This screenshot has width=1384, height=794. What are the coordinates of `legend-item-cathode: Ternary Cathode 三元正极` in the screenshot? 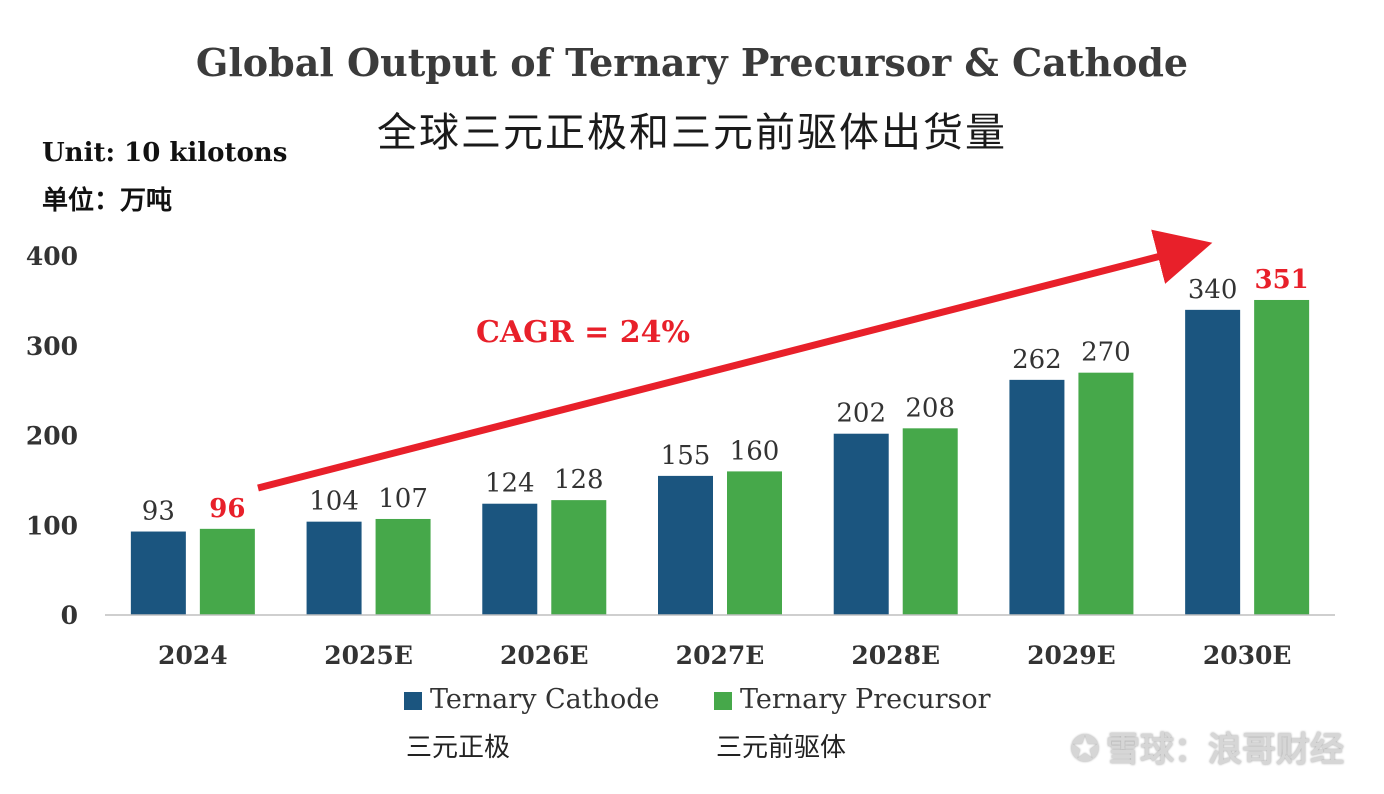 It's located at (532, 724).